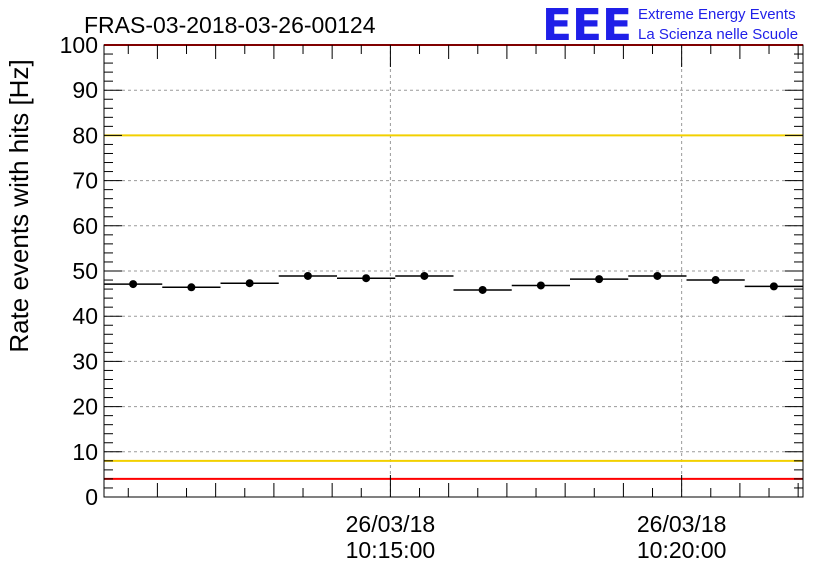 The height and width of the screenshot is (572, 836). What do you see at coordinates (85, 271) in the screenshot?
I see `y-tick-label: 50` at bounding box center [85, 271].